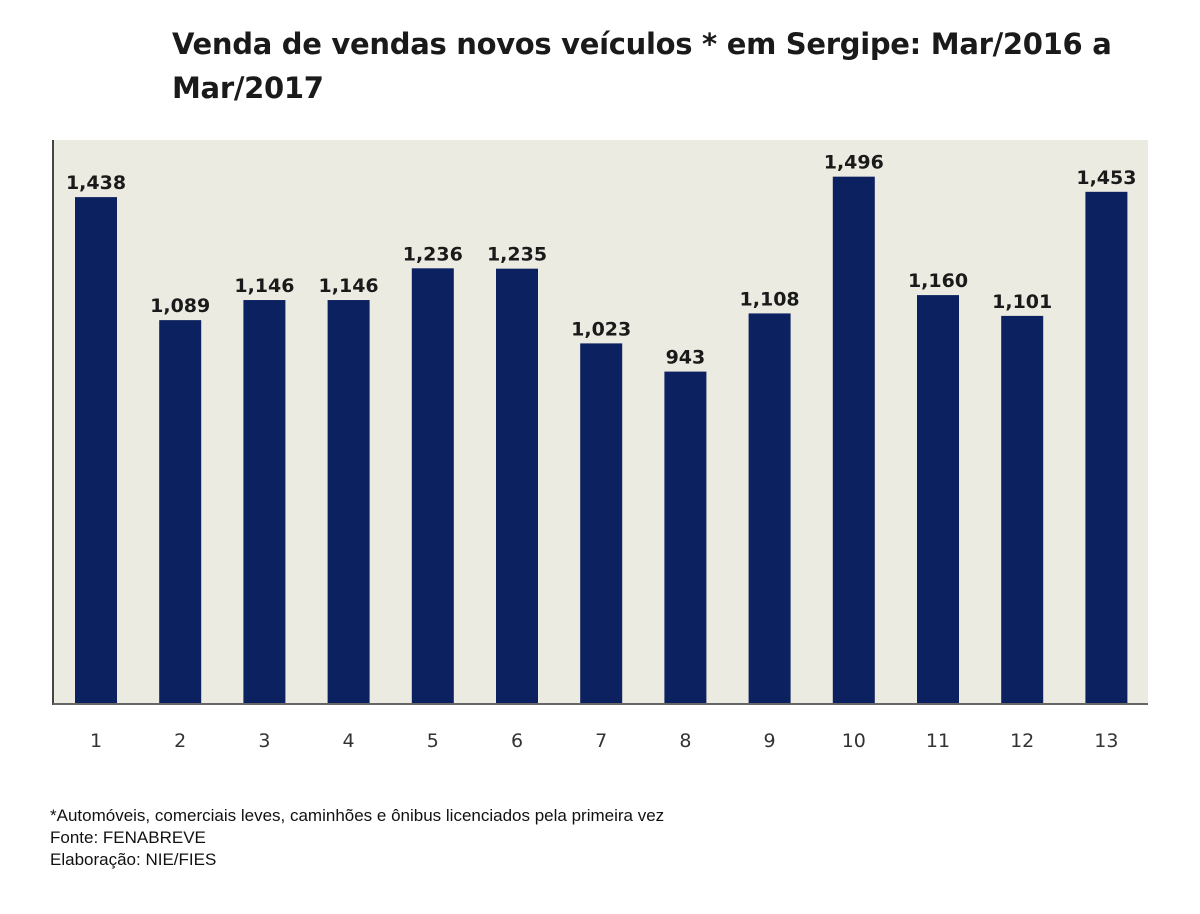 This screenshot has width=1200, height=914. Describe the element at coordinates (601, 741) in the screenshot. I see `x-tick-label-7: 7` at that location.